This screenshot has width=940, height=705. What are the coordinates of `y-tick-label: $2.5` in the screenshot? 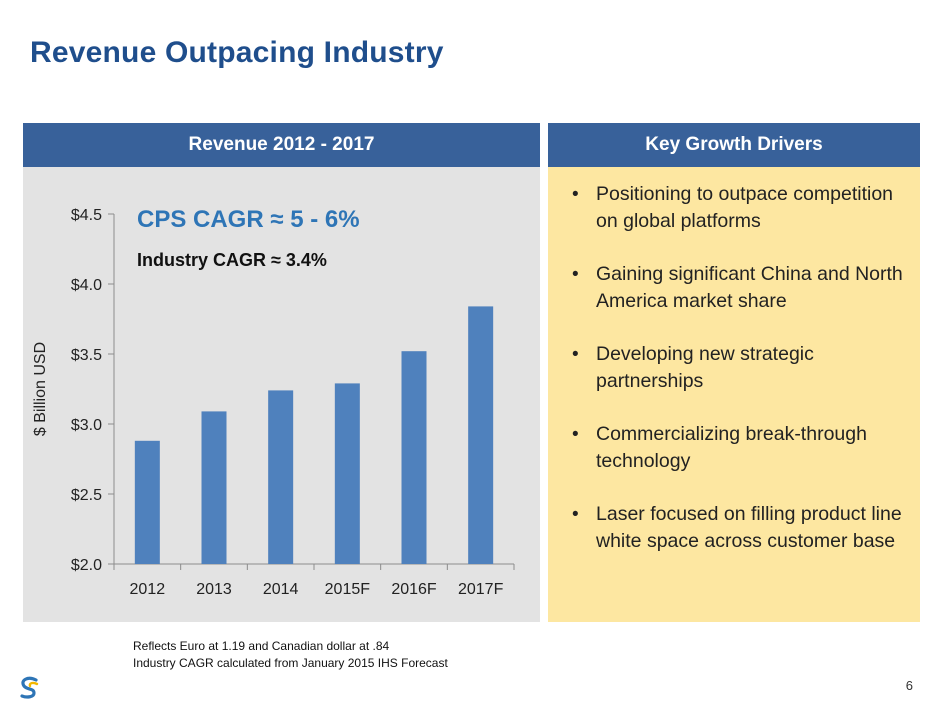 It's located at (86, 495).